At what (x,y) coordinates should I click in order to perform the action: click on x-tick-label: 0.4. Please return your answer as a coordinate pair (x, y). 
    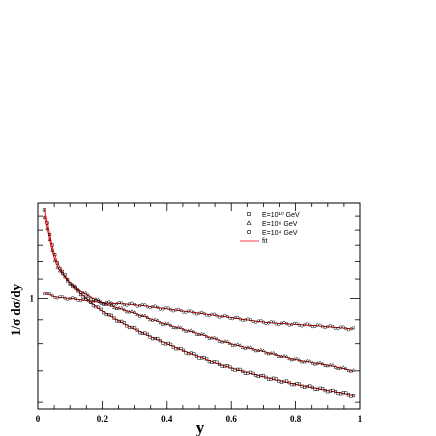
    Looking at the image, I should click on (167, 419).